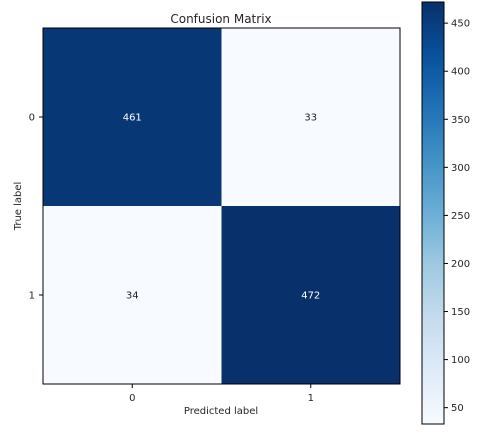 This screenshot has width=481, height=442. I want to click on chart-title: Confusion Matrix, so click(220, 19).